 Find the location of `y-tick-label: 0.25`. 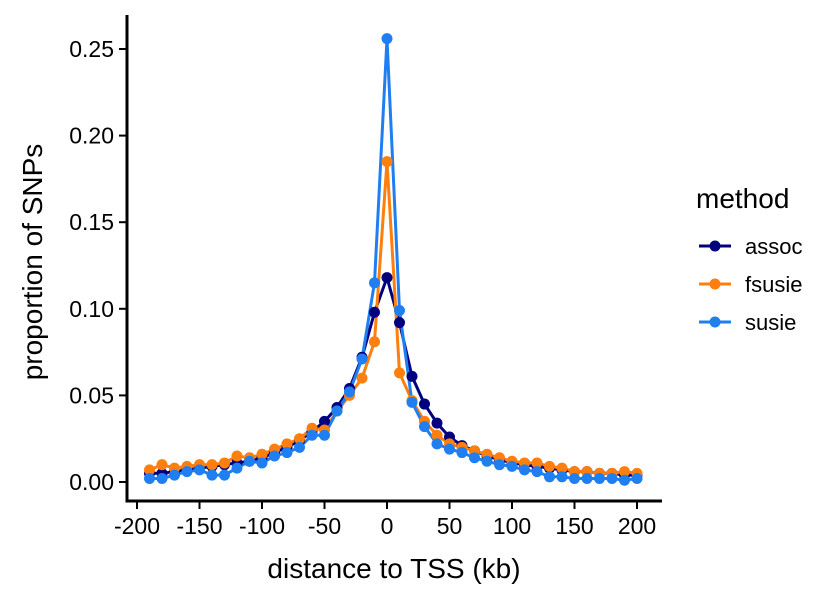

y-tick-label: 0.25 is located at coordinates (91, 49).